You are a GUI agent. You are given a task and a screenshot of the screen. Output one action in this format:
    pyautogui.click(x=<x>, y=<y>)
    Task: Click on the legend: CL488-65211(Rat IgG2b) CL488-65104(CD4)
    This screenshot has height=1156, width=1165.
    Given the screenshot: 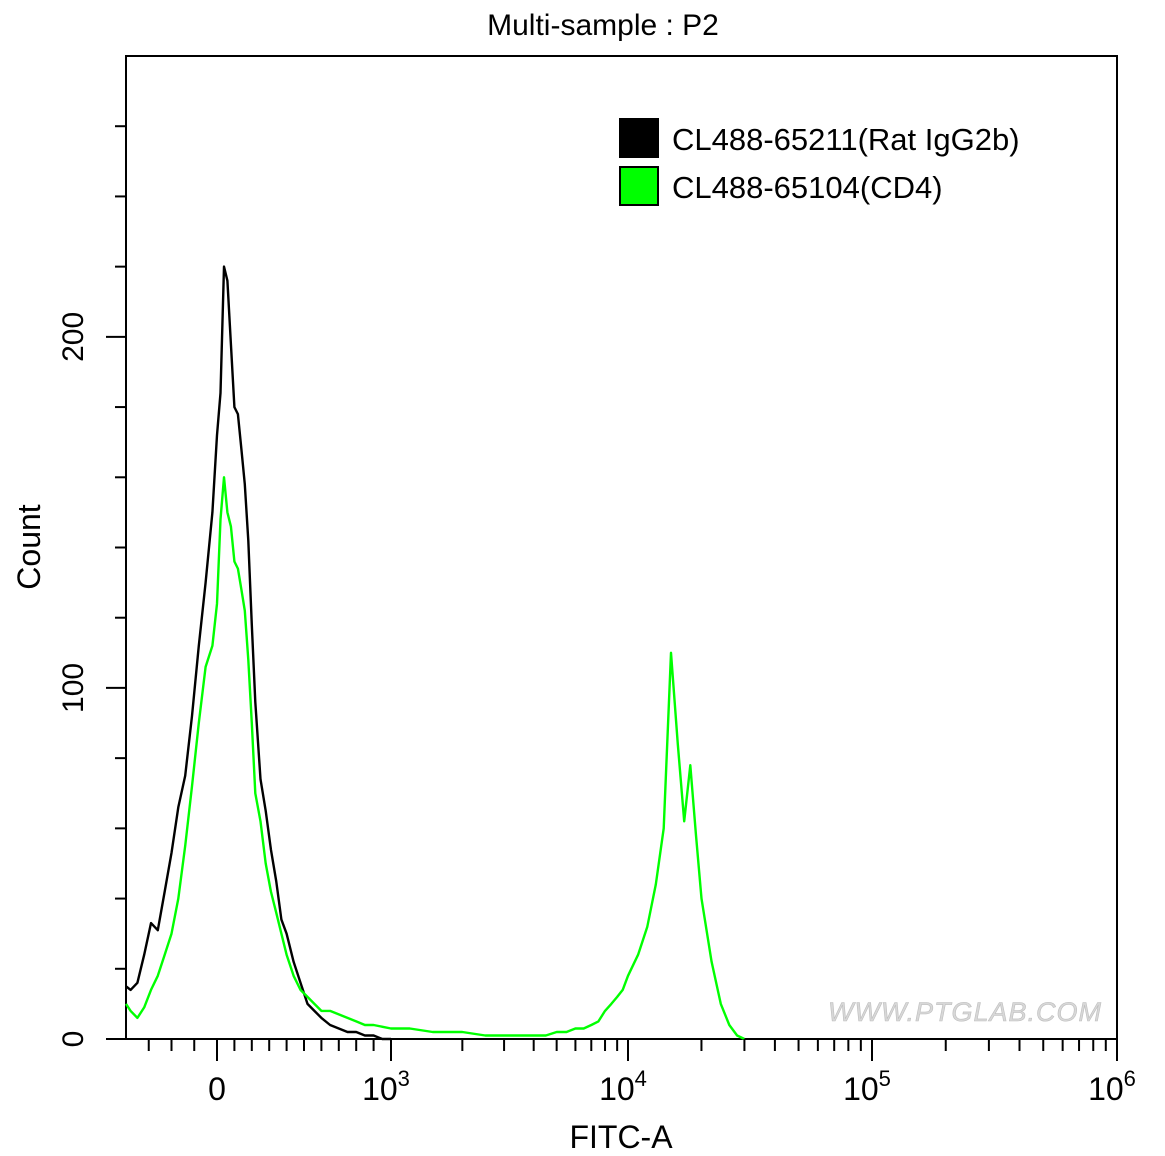 What is the action you would take?
    pyautogui.click(x=819, y=162)
    